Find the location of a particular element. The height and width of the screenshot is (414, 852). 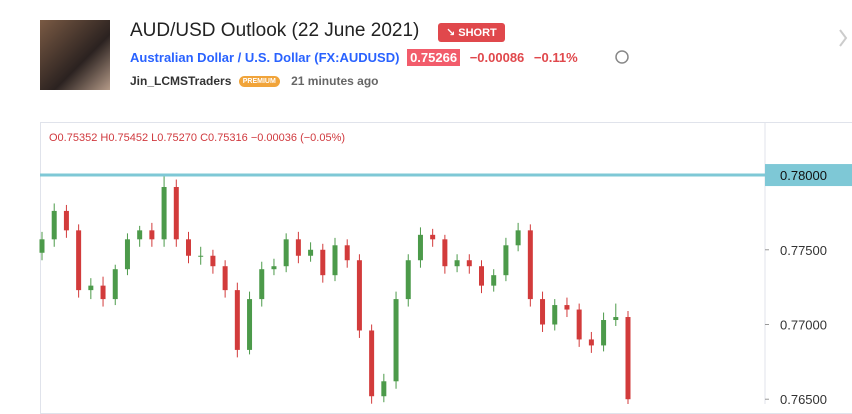

author-avatar is located at coordinates (75, 55).